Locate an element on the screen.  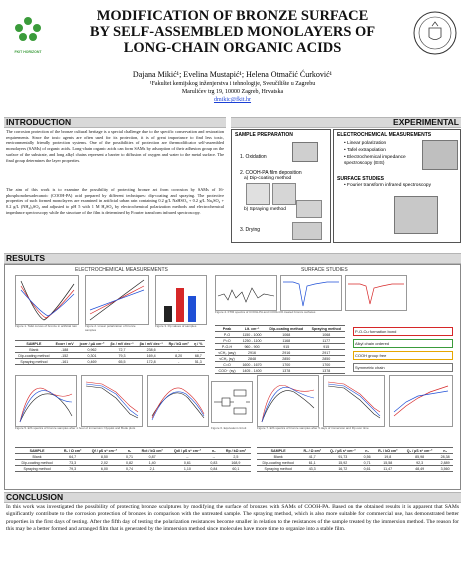
surface-results-heading: SURFACE STUDIES is located at coordinates (324, 270).